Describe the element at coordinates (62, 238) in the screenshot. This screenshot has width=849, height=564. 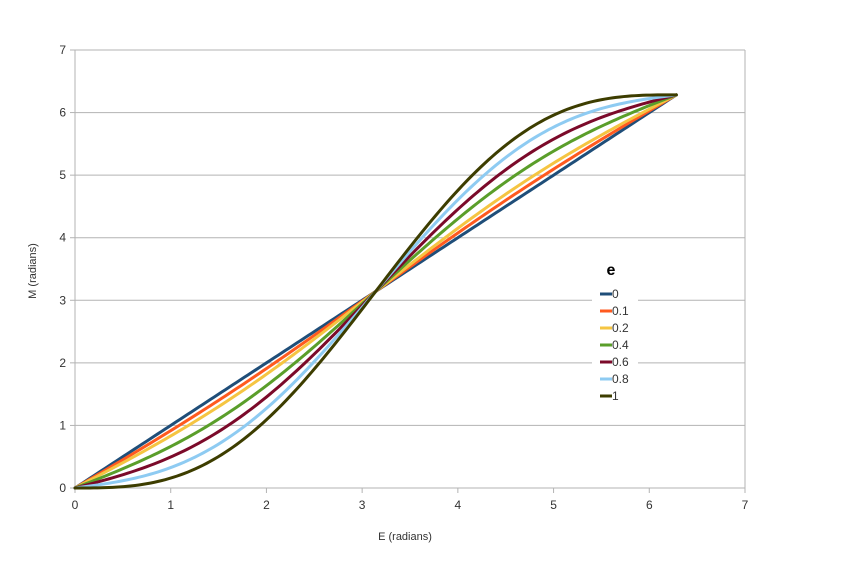
I see `y-tick-label: 4` at that location.